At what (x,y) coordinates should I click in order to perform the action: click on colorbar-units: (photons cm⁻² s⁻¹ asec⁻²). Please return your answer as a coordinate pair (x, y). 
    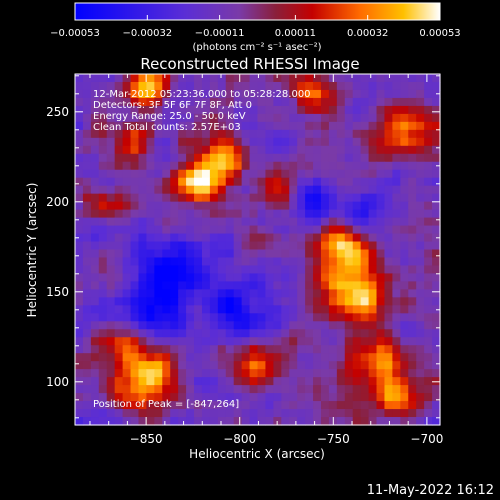
    Looking at the image, I should click on (256, 47).